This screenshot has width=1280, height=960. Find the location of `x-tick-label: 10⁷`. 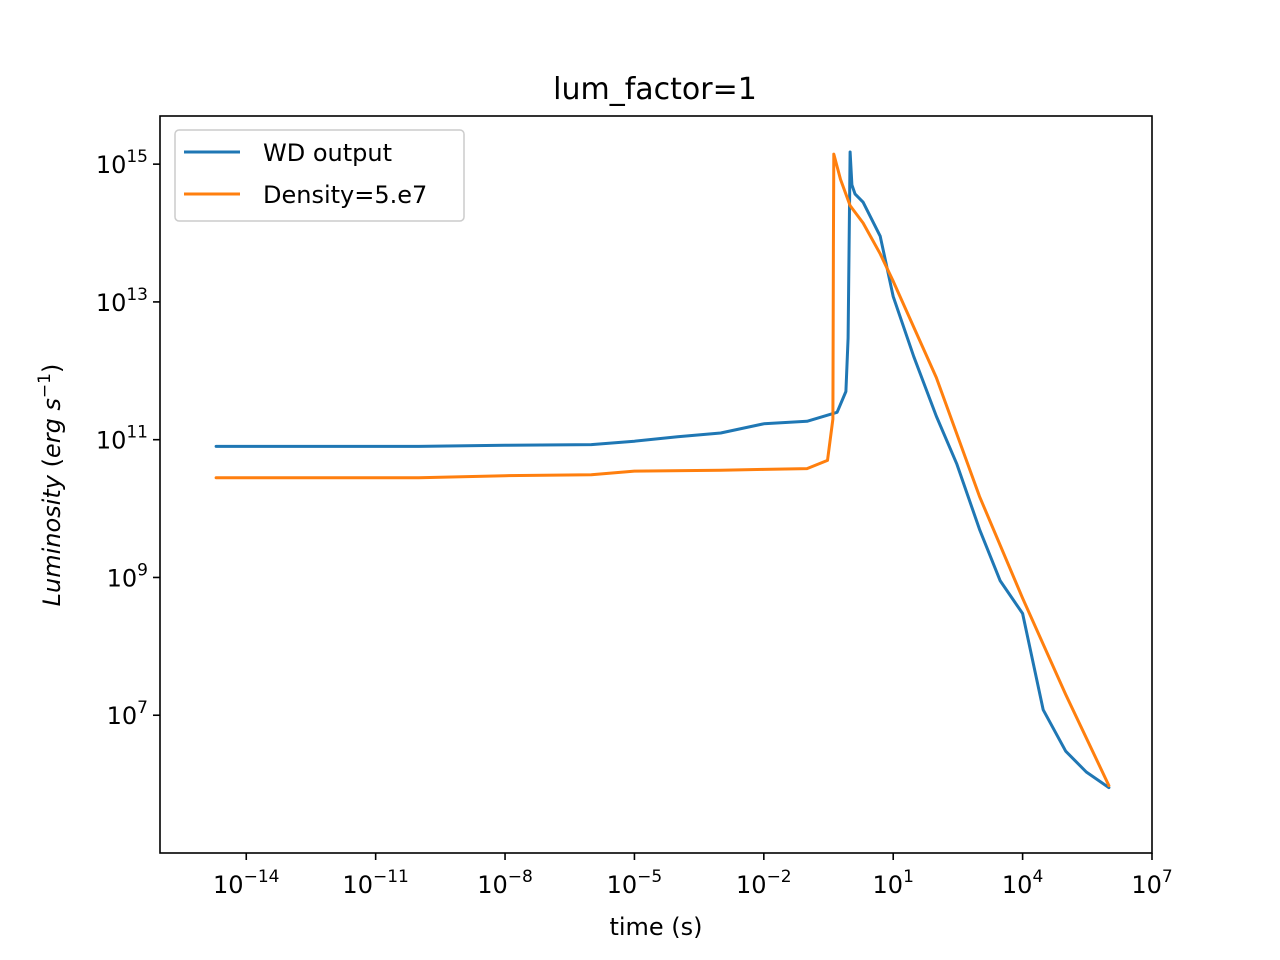

x-tick-label: 10⁷ is located at coordinates (1151, 883).